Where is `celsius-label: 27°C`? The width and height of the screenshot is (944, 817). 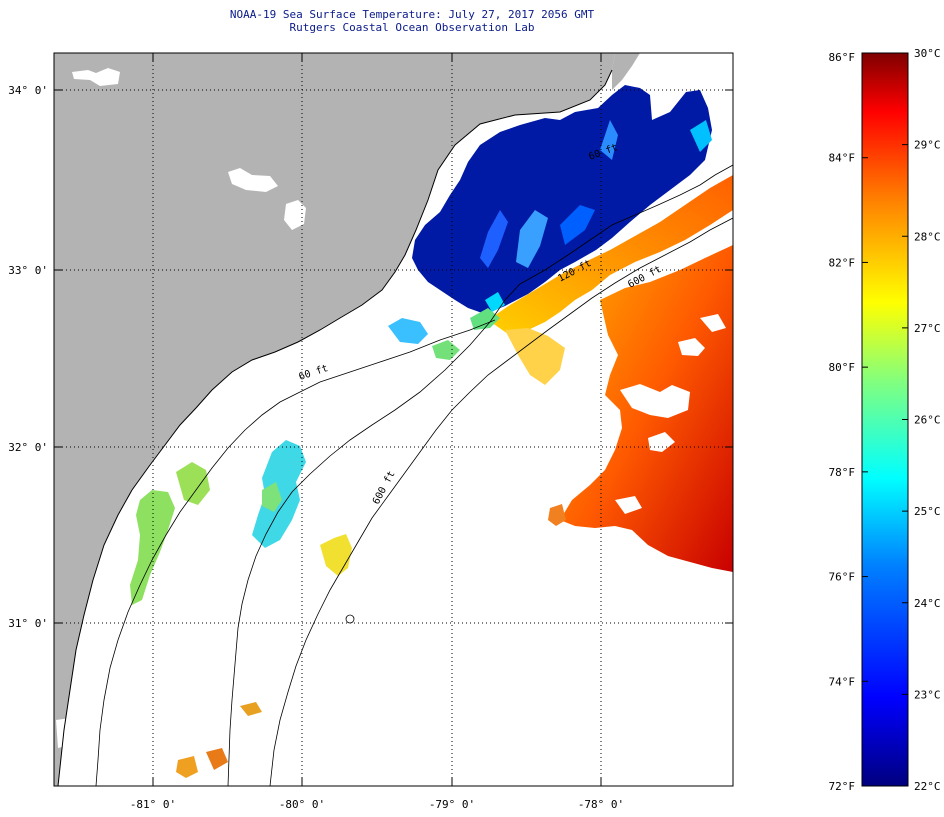 celsius-label: 27°C is located at coordinates (927, 328).